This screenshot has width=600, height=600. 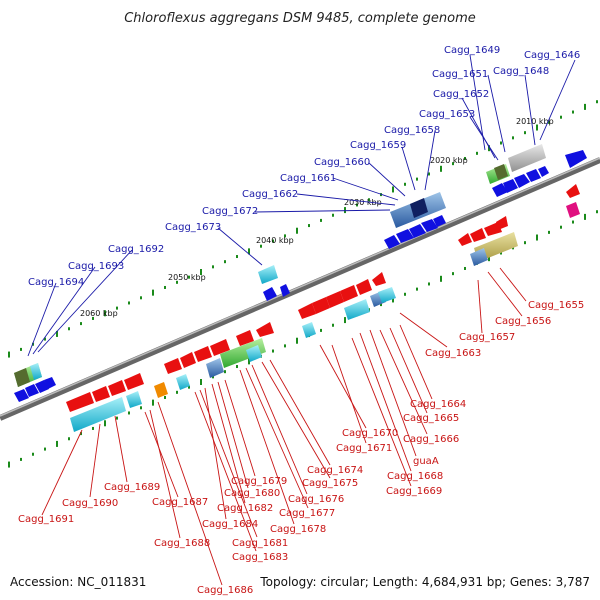 What do you see at coordinates (96, 266) in the screenshot?
I see `gene-label: Cagg_1693` at bounding box center [96, 266].